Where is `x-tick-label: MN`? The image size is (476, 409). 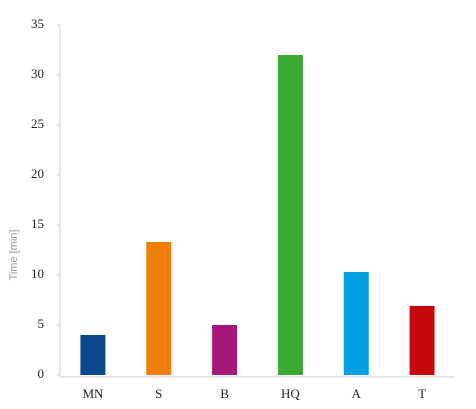 x-tick-label: MN is located at coordinates (93, 393).